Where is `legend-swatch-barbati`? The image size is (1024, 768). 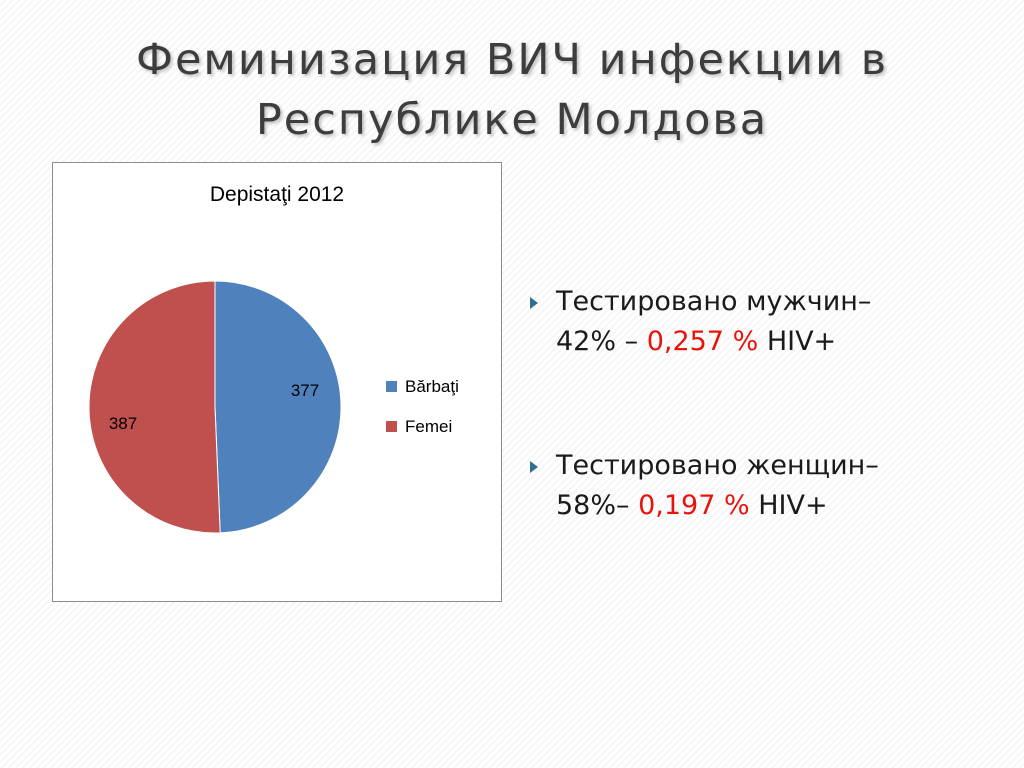
legend-swatch-barbati is located at coordinates (391, 386).